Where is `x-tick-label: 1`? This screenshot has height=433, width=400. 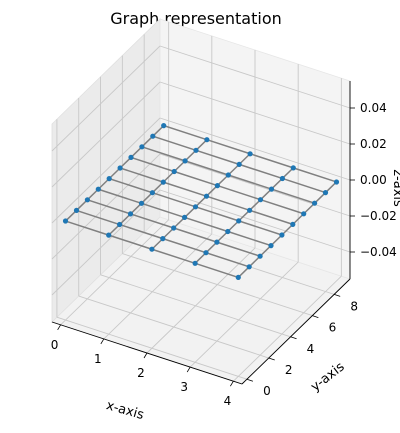
x-tick-label: 1 is located at coordinates (98, 359).